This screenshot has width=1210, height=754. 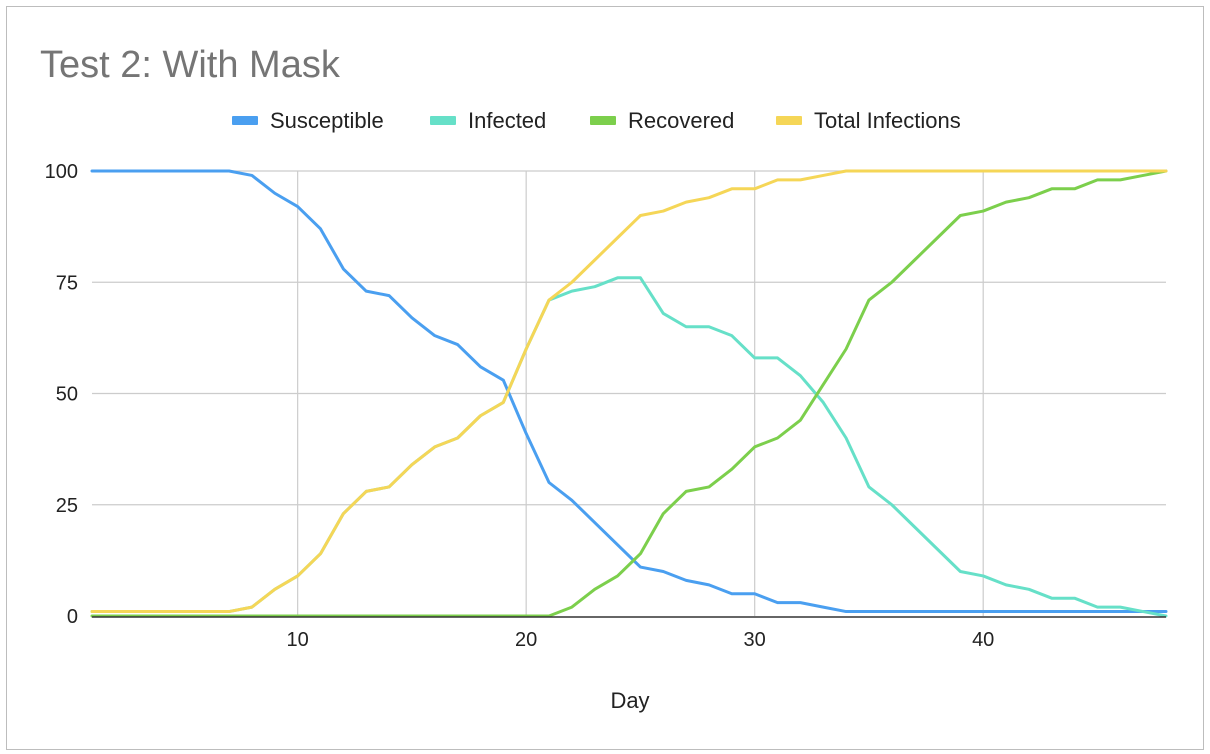 I want to click on y-tick-label: 25, so click(x=67, y=506).